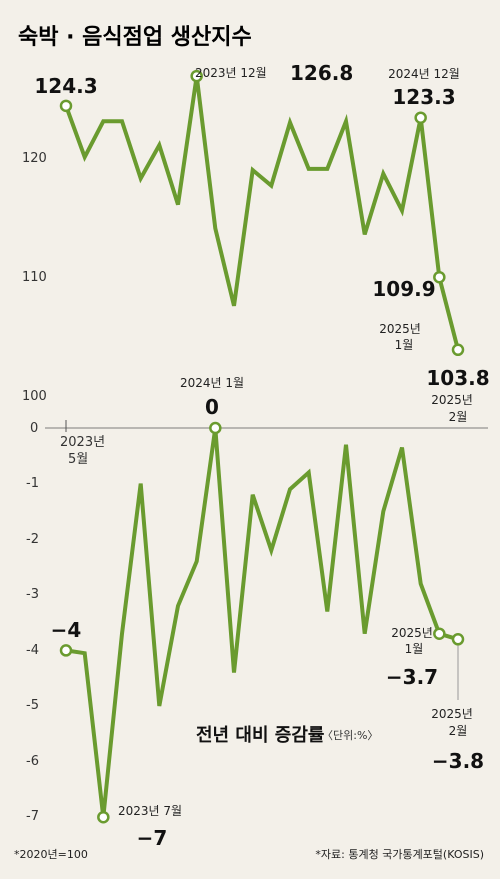 Image resolution: width=500 pixels, height=879 pixels. Describe the element at coordinates (212, 407) in the screenshot. I see `growth-annotation-value-8: 0` at that location.